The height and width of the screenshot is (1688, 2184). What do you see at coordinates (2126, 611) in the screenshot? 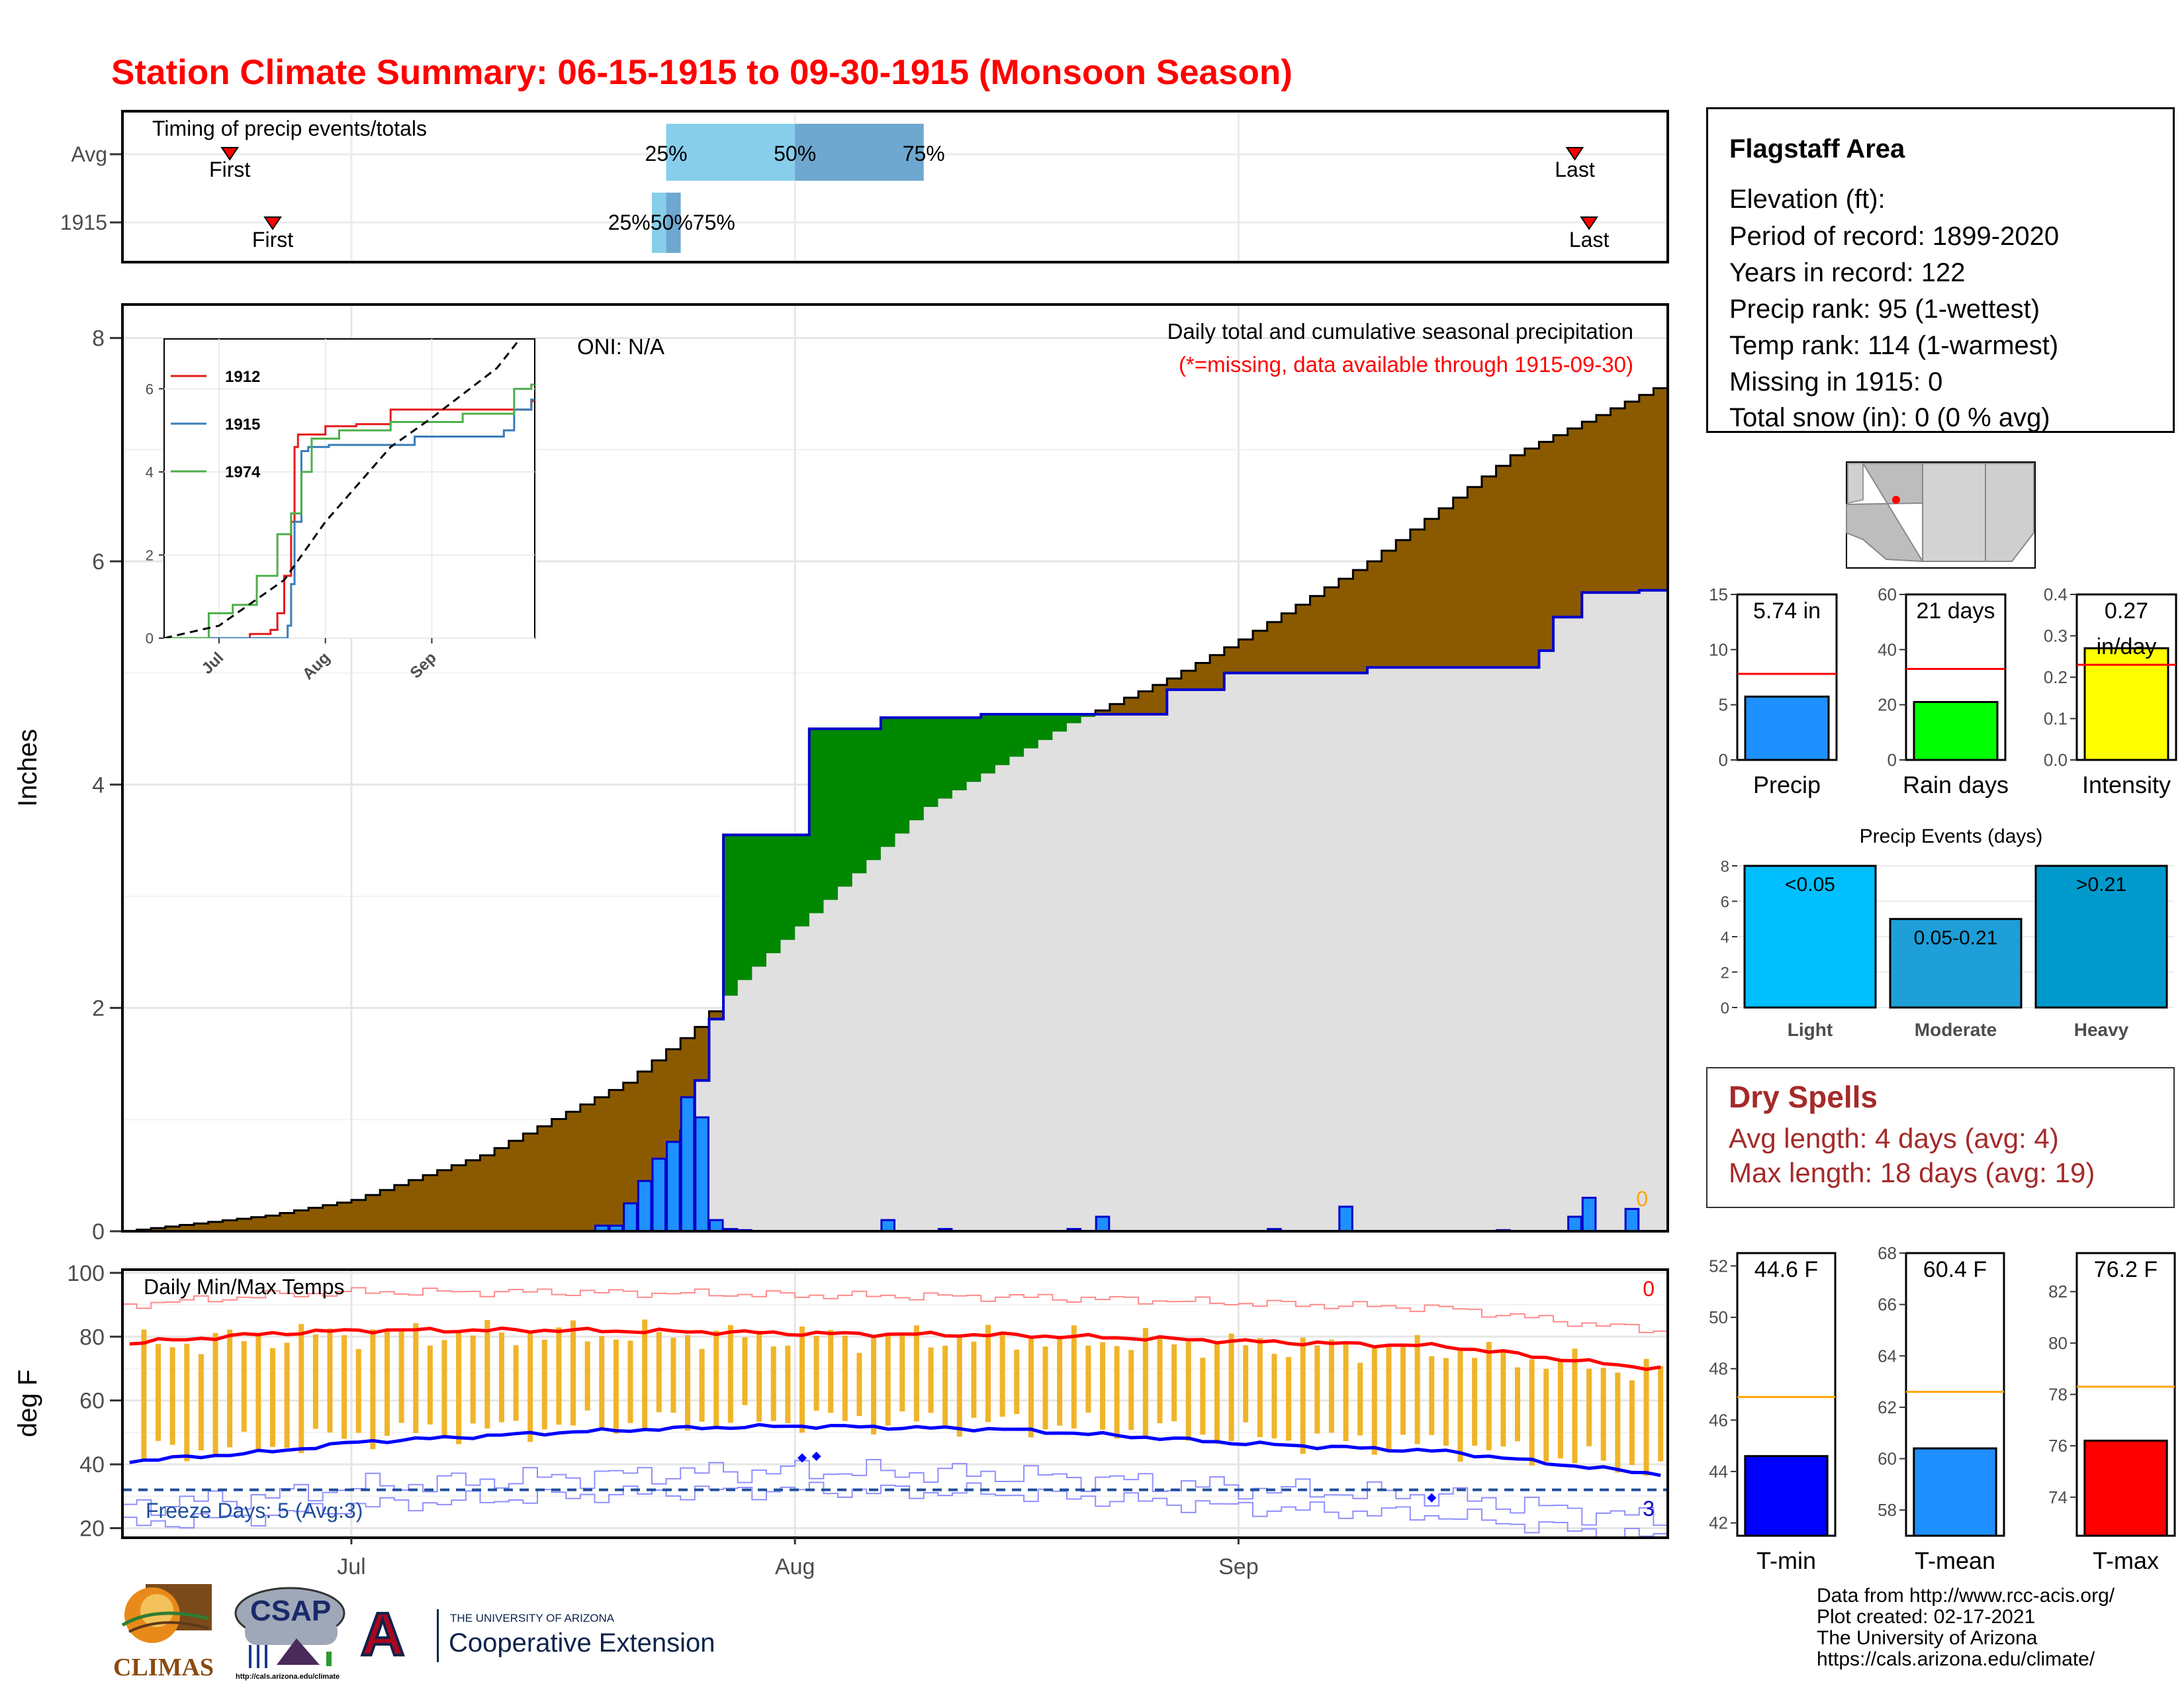
I see `summary-value-label: 0.27` at bounding box center [2126, 611].